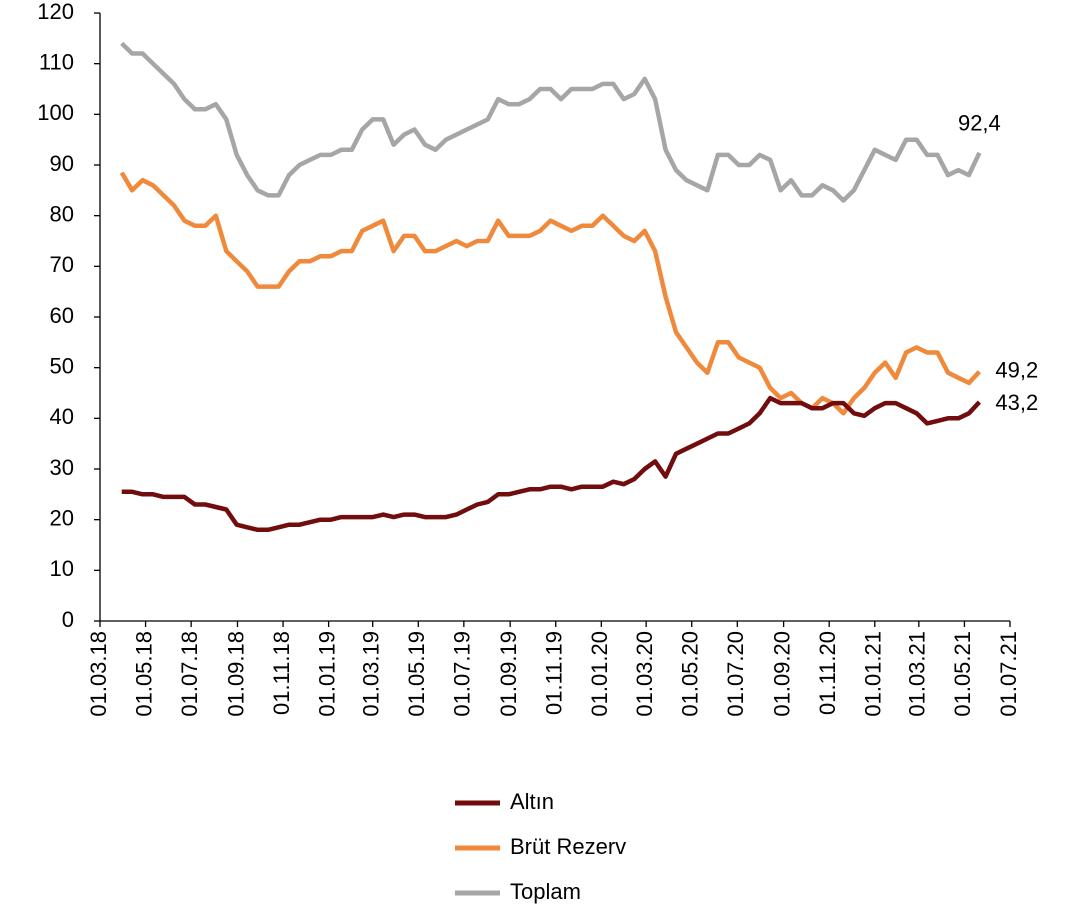 This screenshot has height=912, width=1077. What do you see at coordinates (781, 674) in the screenshot?
I see `x-tick-label: 01.09.20` at bounding box center [781, 674].